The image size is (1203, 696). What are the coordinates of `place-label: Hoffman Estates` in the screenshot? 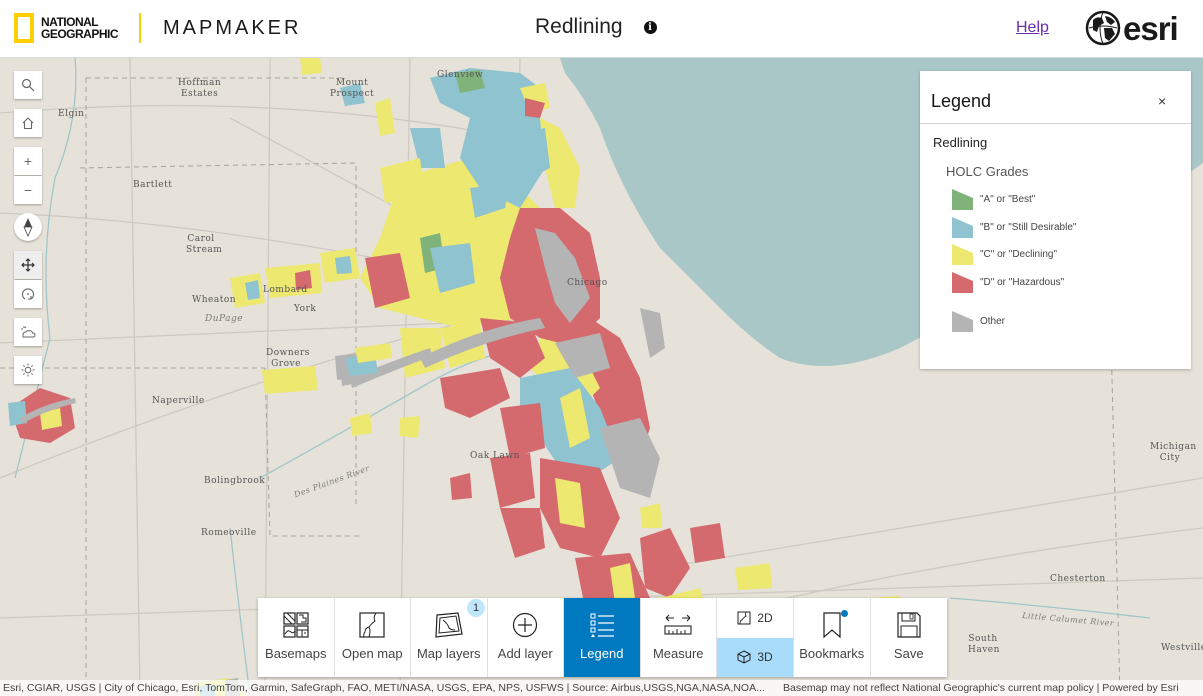 It's located at (200, 88).